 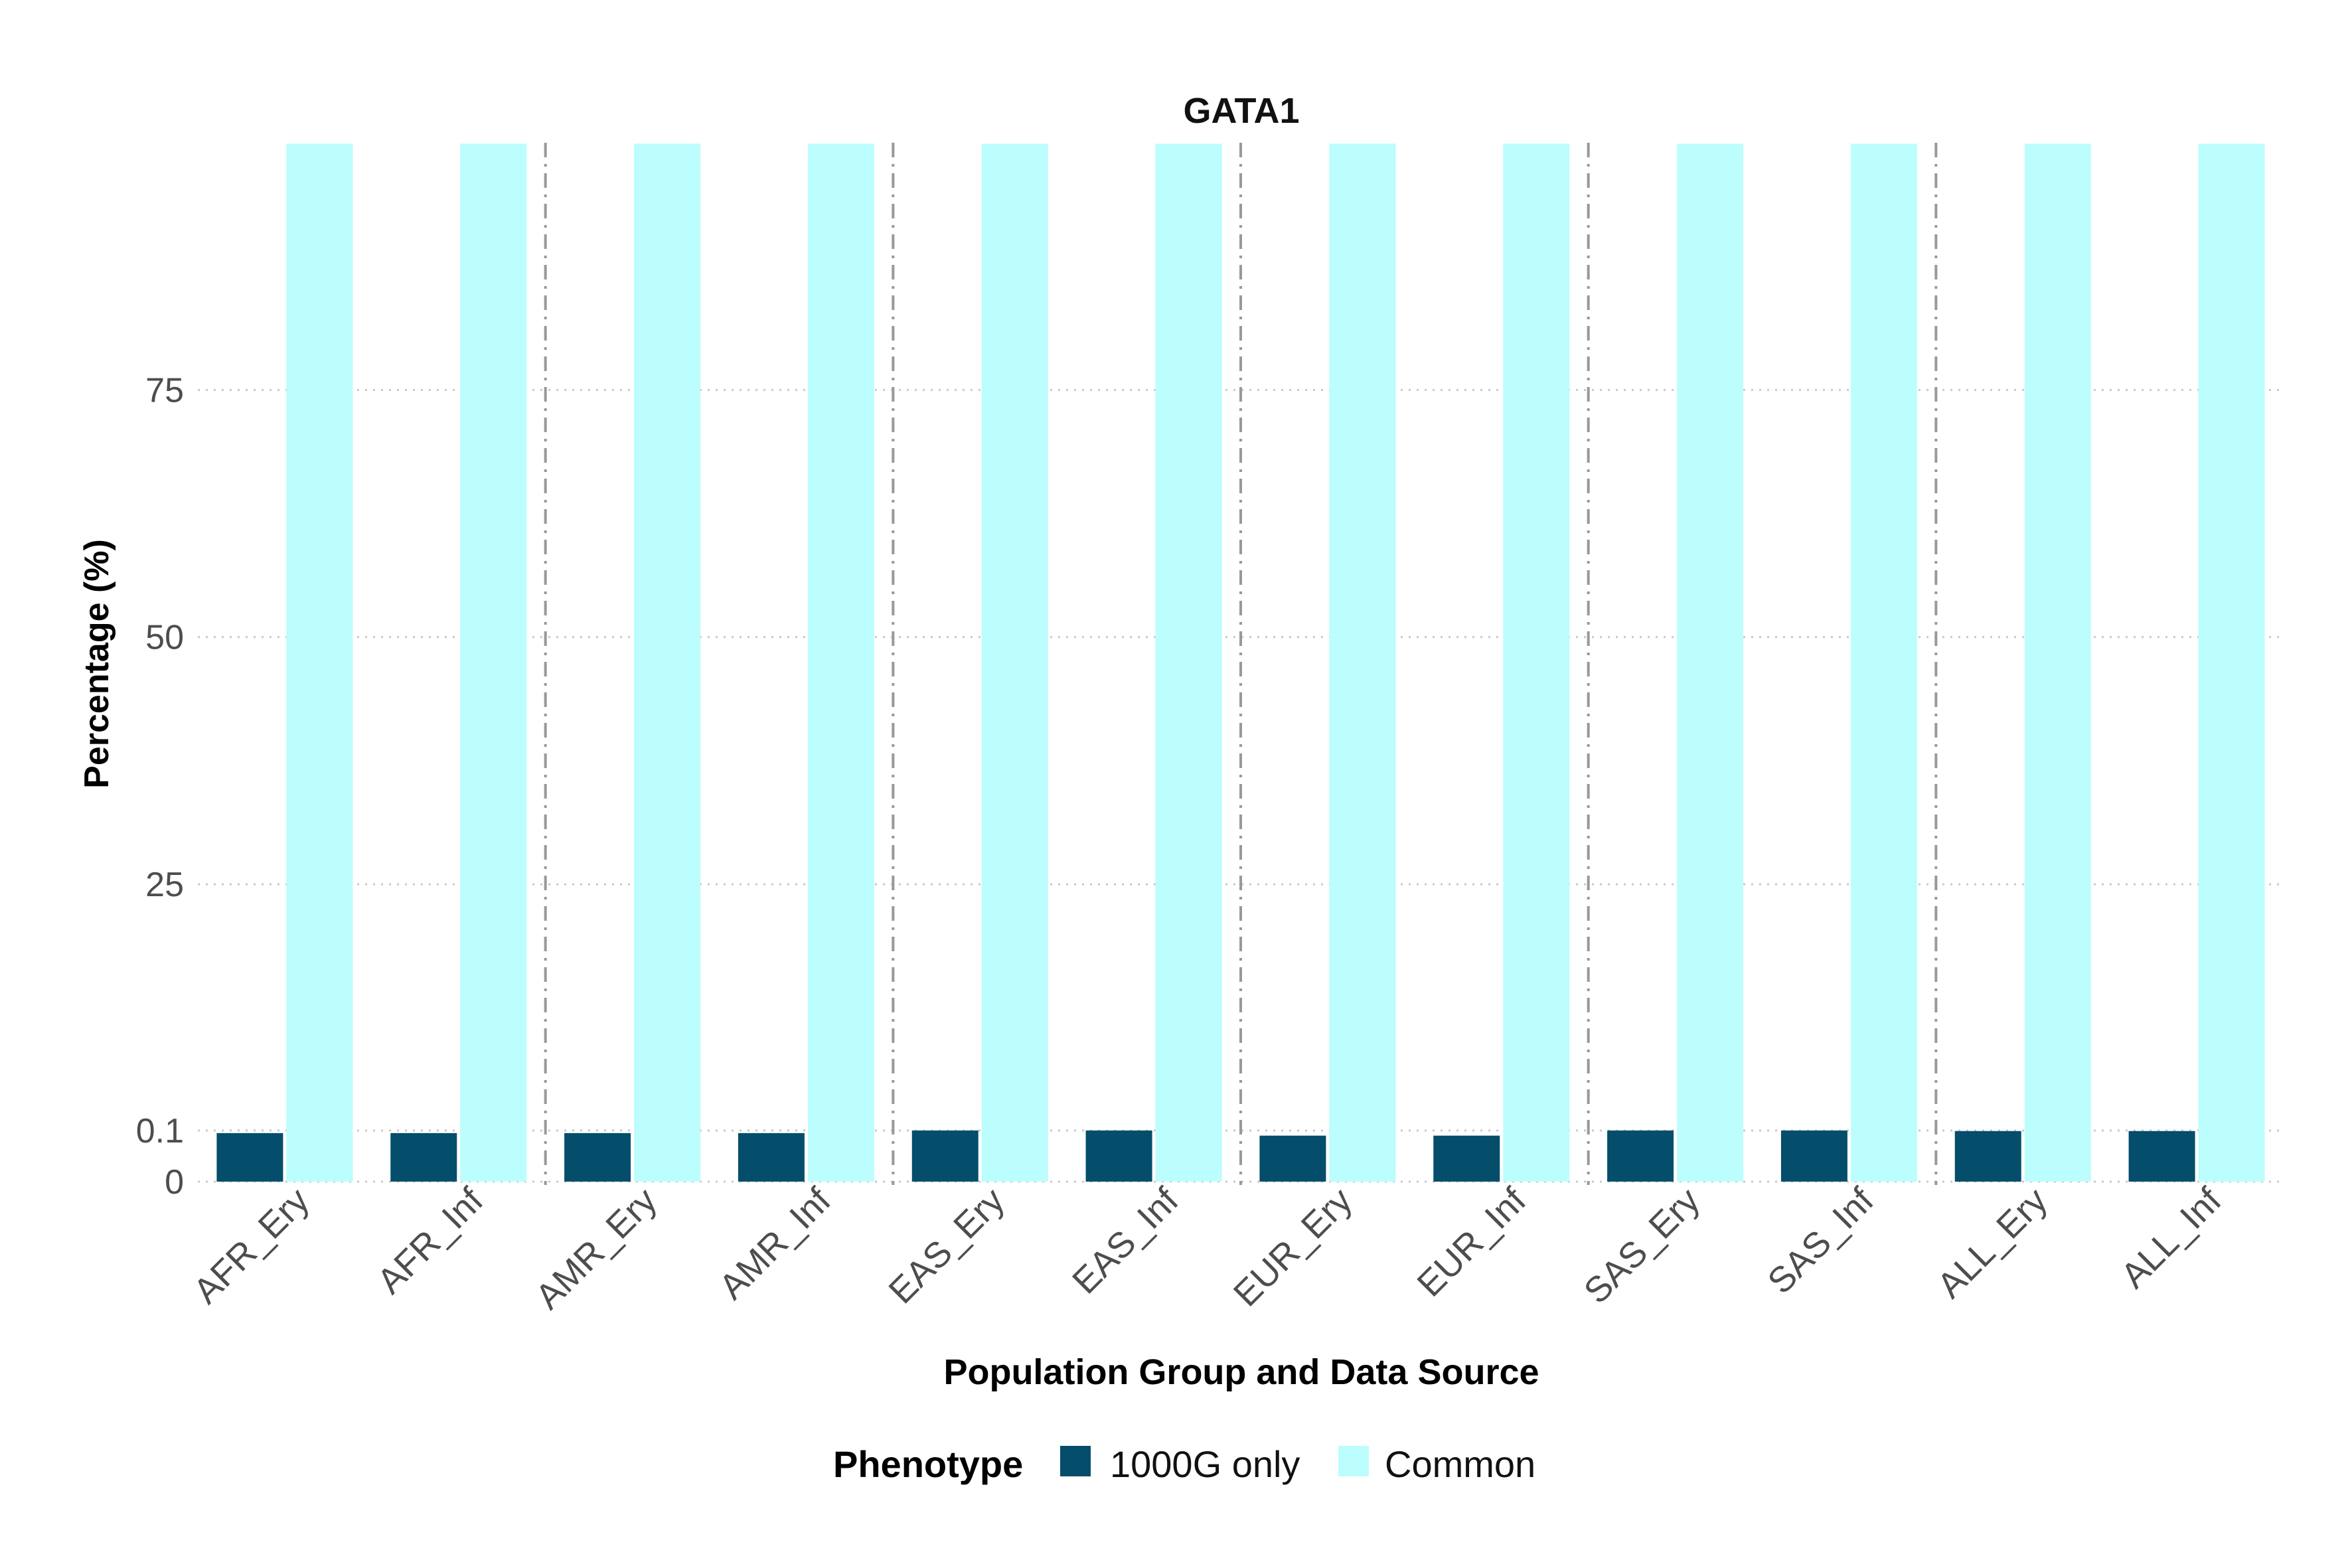 What do you see at coordinates (165, 390) in the screenshot?
I see `y-tick-label: 75` at bounding box center [165, 390].